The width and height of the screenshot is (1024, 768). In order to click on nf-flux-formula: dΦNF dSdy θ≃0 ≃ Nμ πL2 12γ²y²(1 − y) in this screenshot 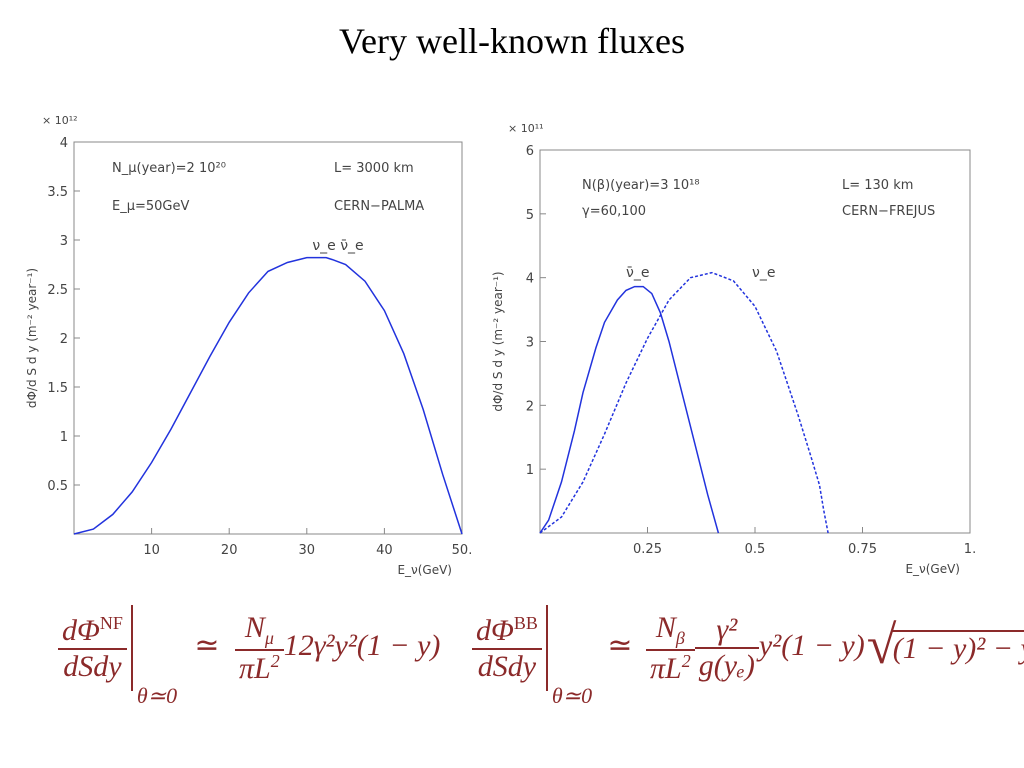, I will do `click(249, 656)`.